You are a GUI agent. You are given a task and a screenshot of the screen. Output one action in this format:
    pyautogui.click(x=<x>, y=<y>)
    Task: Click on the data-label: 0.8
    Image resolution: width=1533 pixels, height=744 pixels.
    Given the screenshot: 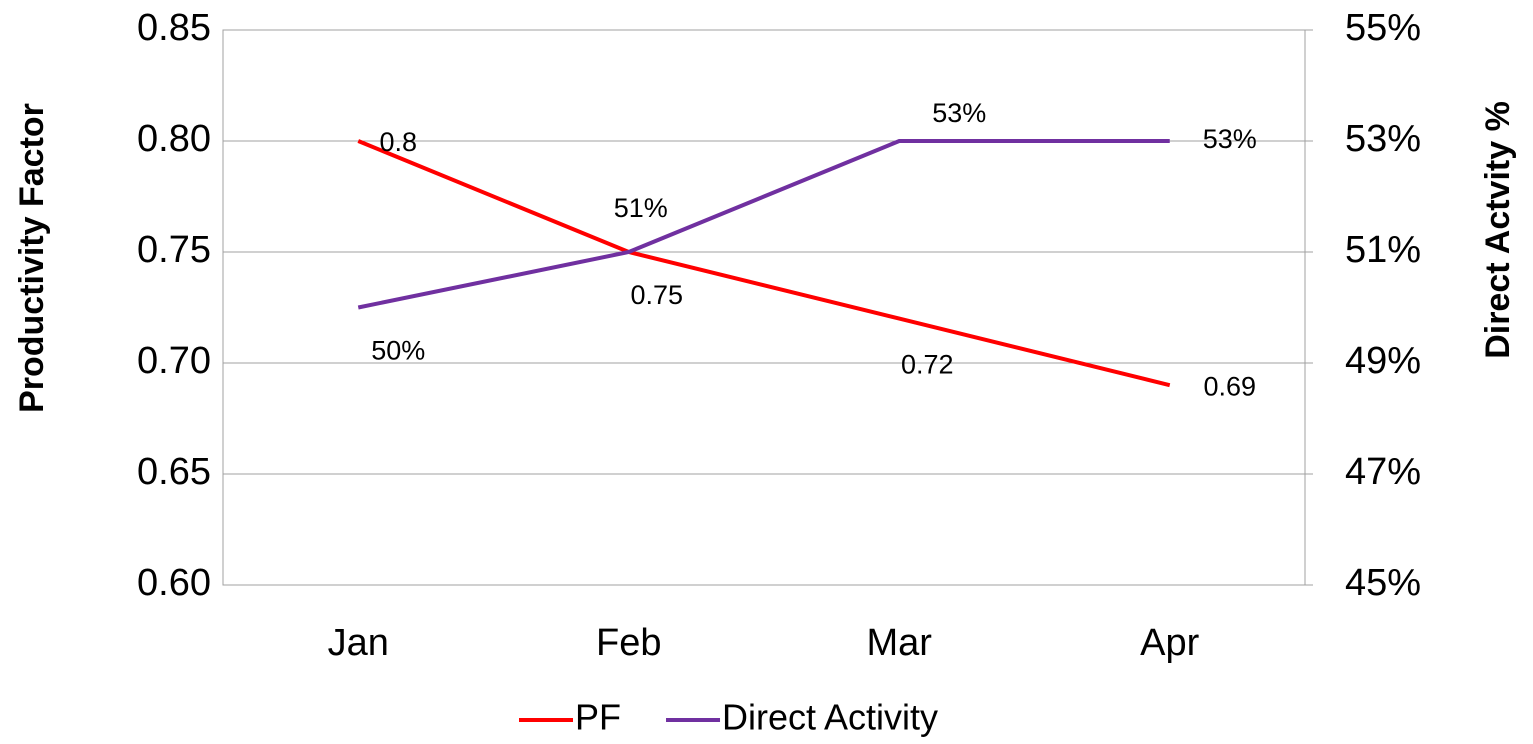 What is the action you would take?
    pyautogui.click(x=398, y=142)
    